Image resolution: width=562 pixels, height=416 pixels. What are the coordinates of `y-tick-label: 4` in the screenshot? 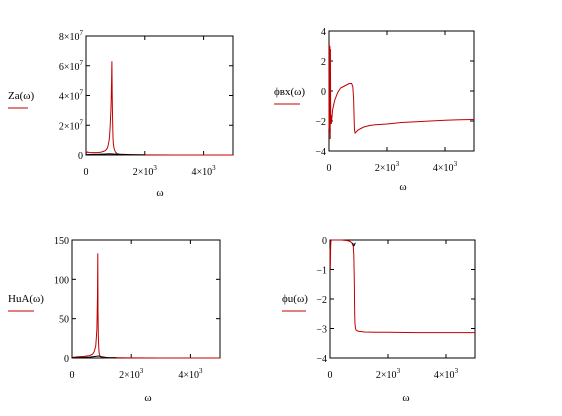 It's located at (323, 32).